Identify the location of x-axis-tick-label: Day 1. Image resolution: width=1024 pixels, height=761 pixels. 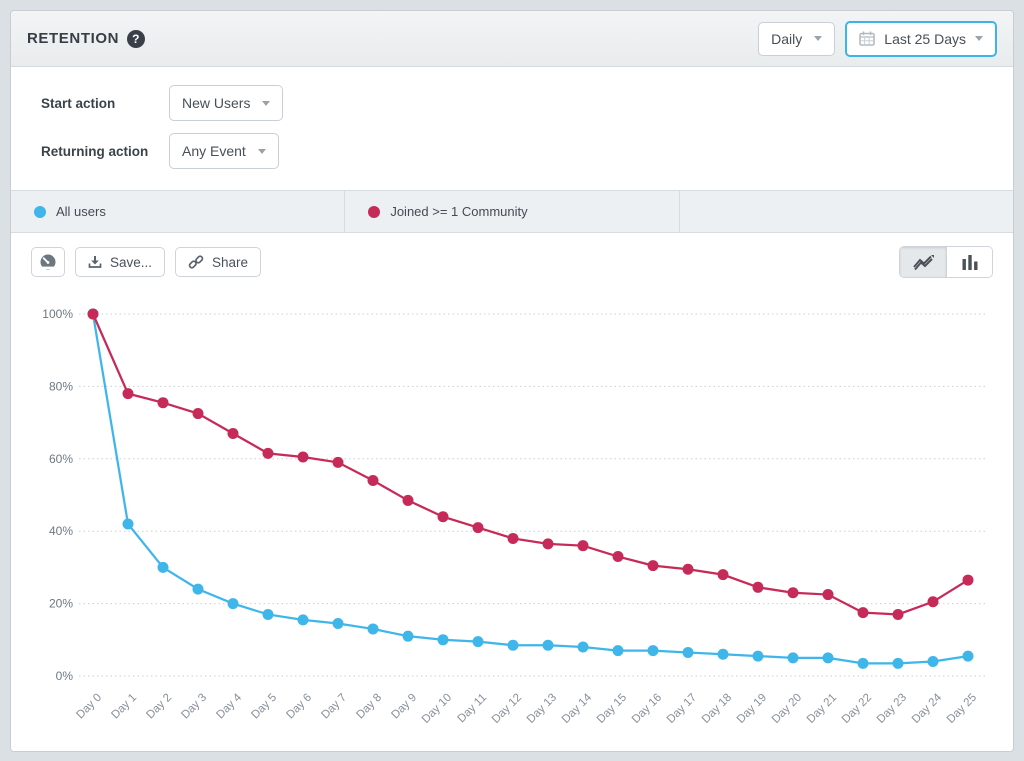
(124, 707).